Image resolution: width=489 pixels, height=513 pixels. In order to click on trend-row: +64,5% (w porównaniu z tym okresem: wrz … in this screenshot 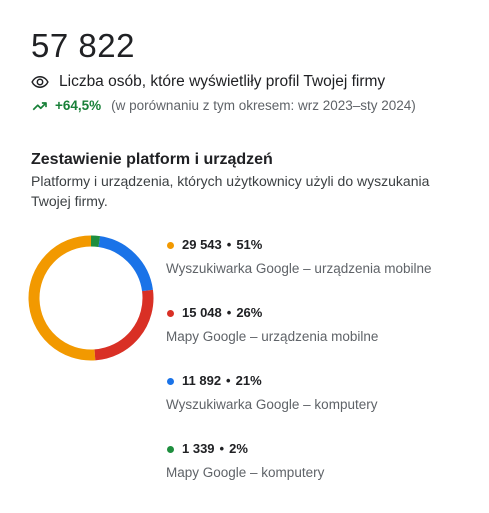, I will do `click(223, 106)`.